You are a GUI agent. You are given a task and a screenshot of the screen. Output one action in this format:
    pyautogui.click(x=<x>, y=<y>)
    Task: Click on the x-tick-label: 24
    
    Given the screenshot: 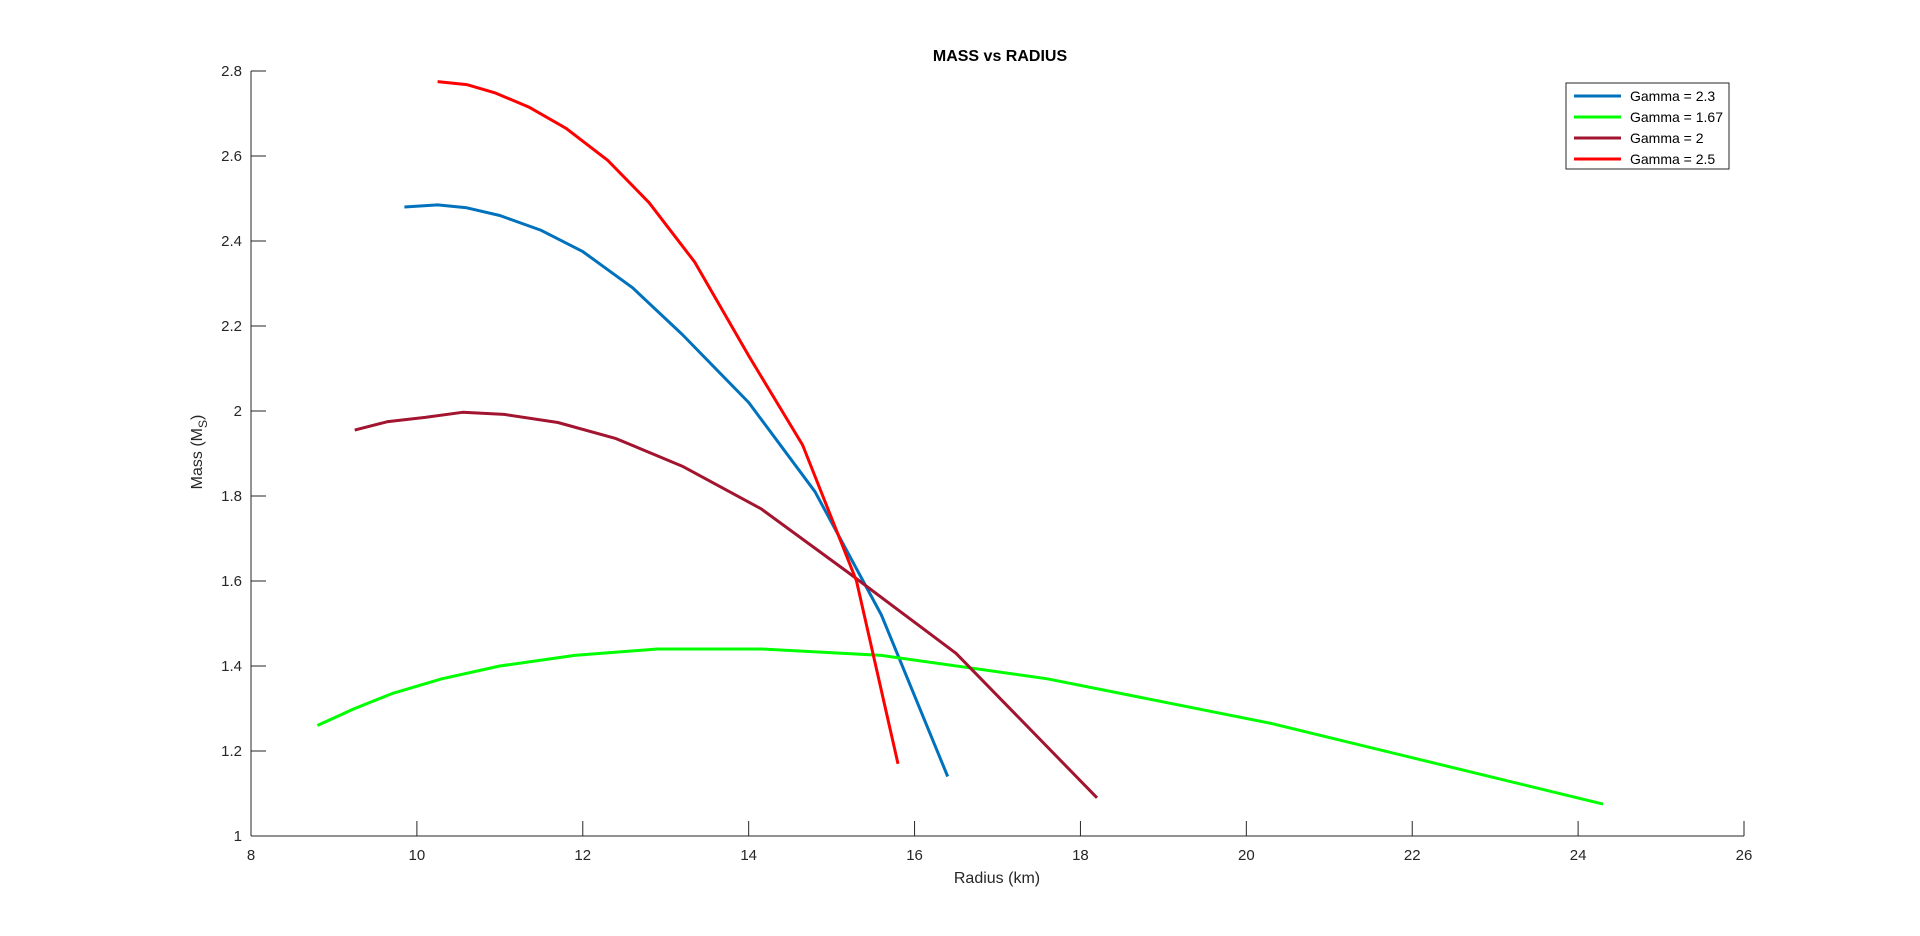 What is the action you would take?
    pyautogui.click(x=1578, y=855)
    